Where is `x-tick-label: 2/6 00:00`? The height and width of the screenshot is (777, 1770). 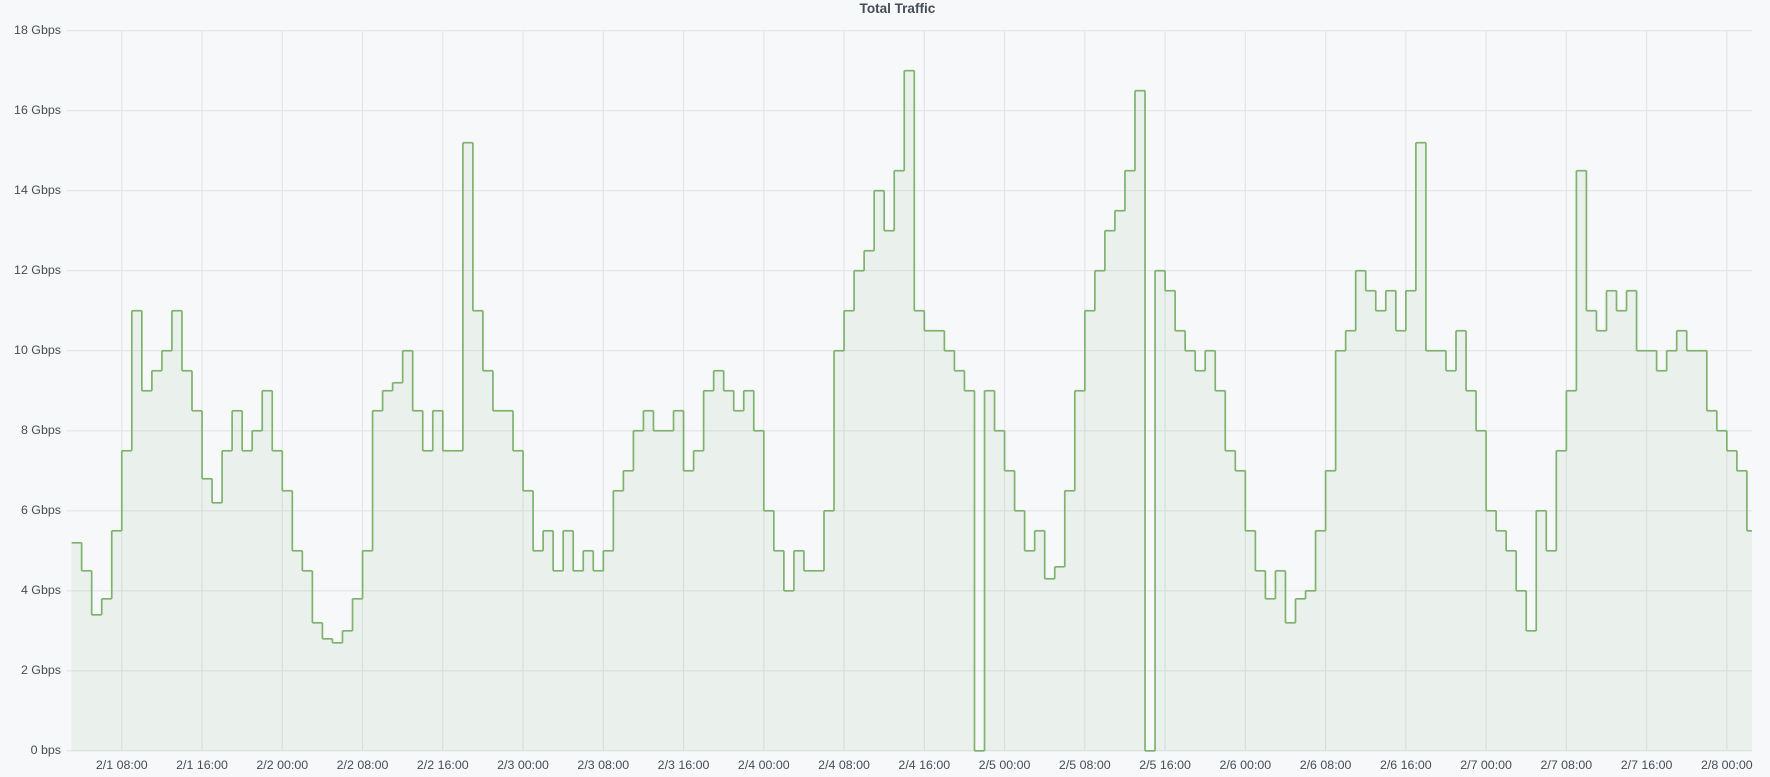
x-tick-label: 2/6 00:00 is located at coordinates (1245, 765).